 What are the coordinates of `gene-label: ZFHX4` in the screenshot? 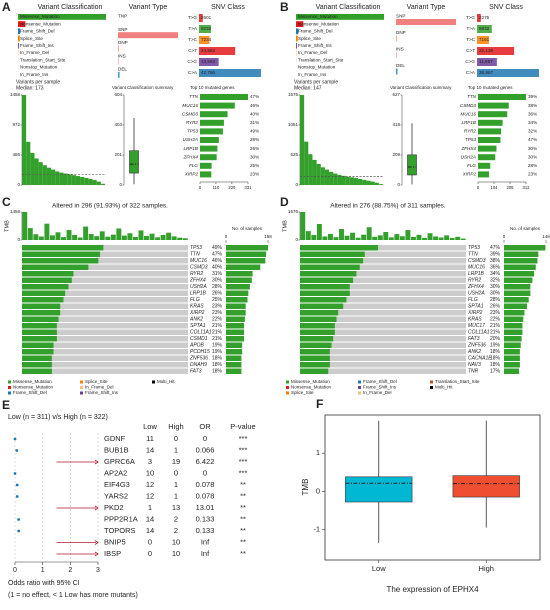 It's located at (190, 156).